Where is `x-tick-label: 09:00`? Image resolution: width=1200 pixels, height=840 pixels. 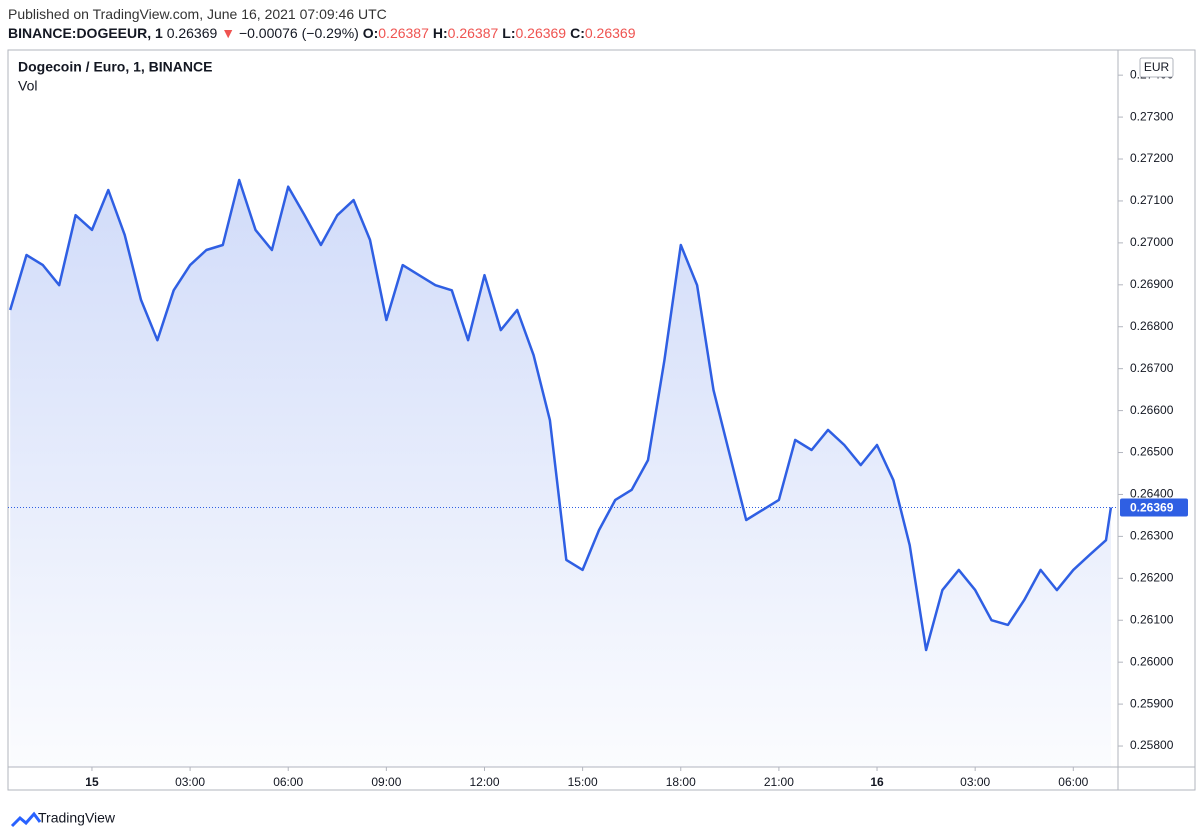
x-tick-label: 09:00 is located at coordinates (386, 782).